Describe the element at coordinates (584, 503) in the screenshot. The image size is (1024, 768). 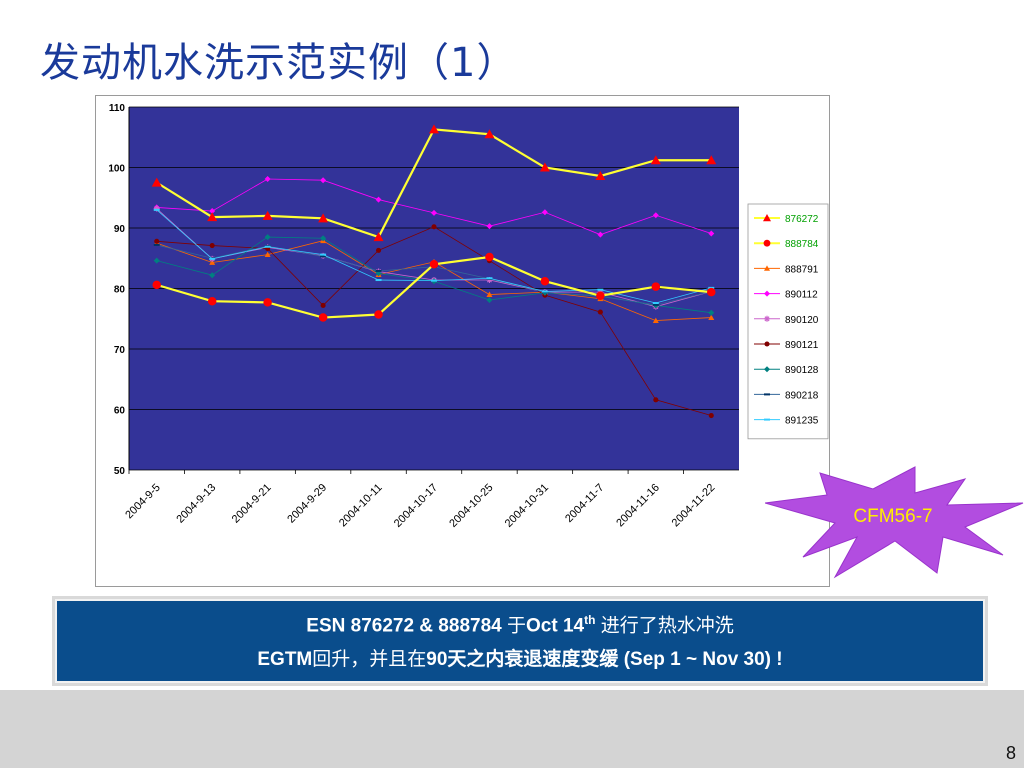
I see `x-tick-label: 2004-11-7` at that location.